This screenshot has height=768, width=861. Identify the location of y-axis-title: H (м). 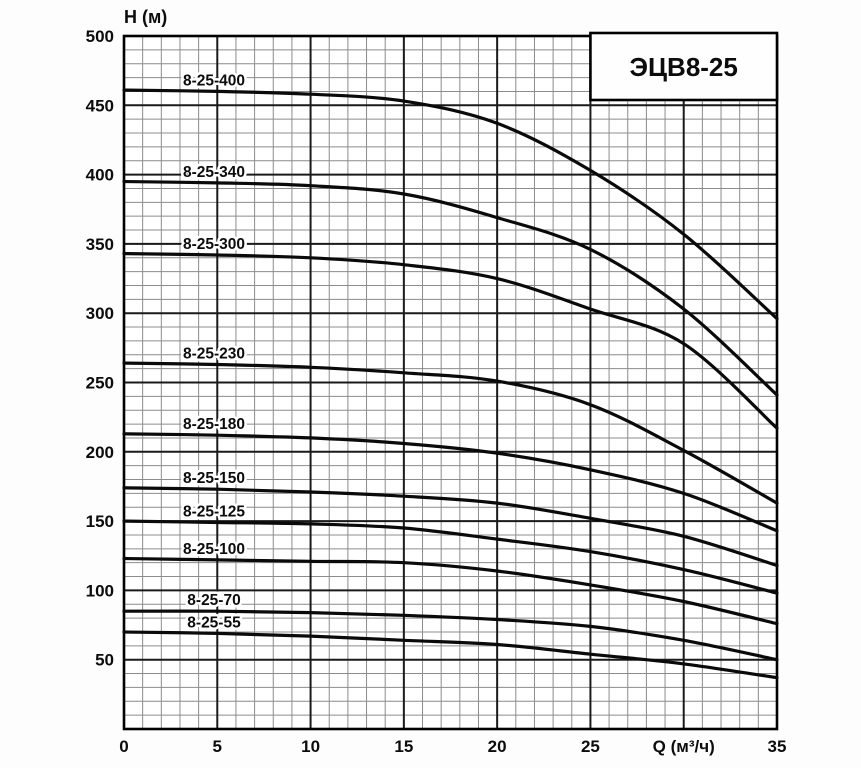
(145, 17).